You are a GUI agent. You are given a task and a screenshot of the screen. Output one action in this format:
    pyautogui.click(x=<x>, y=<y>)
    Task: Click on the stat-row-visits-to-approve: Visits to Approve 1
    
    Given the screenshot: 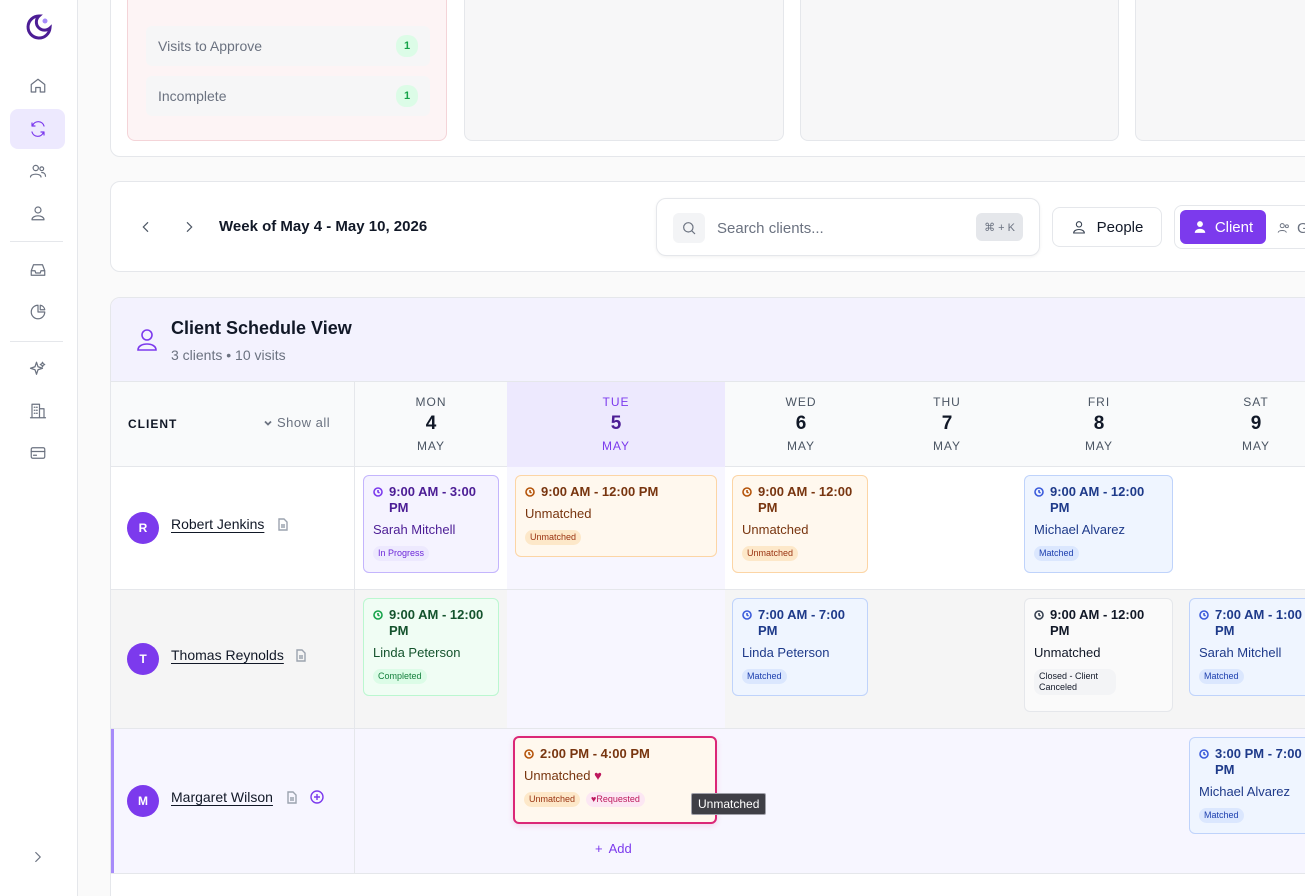 What is the action you would take?
    pyautogui.click(x=288, y=46)
    